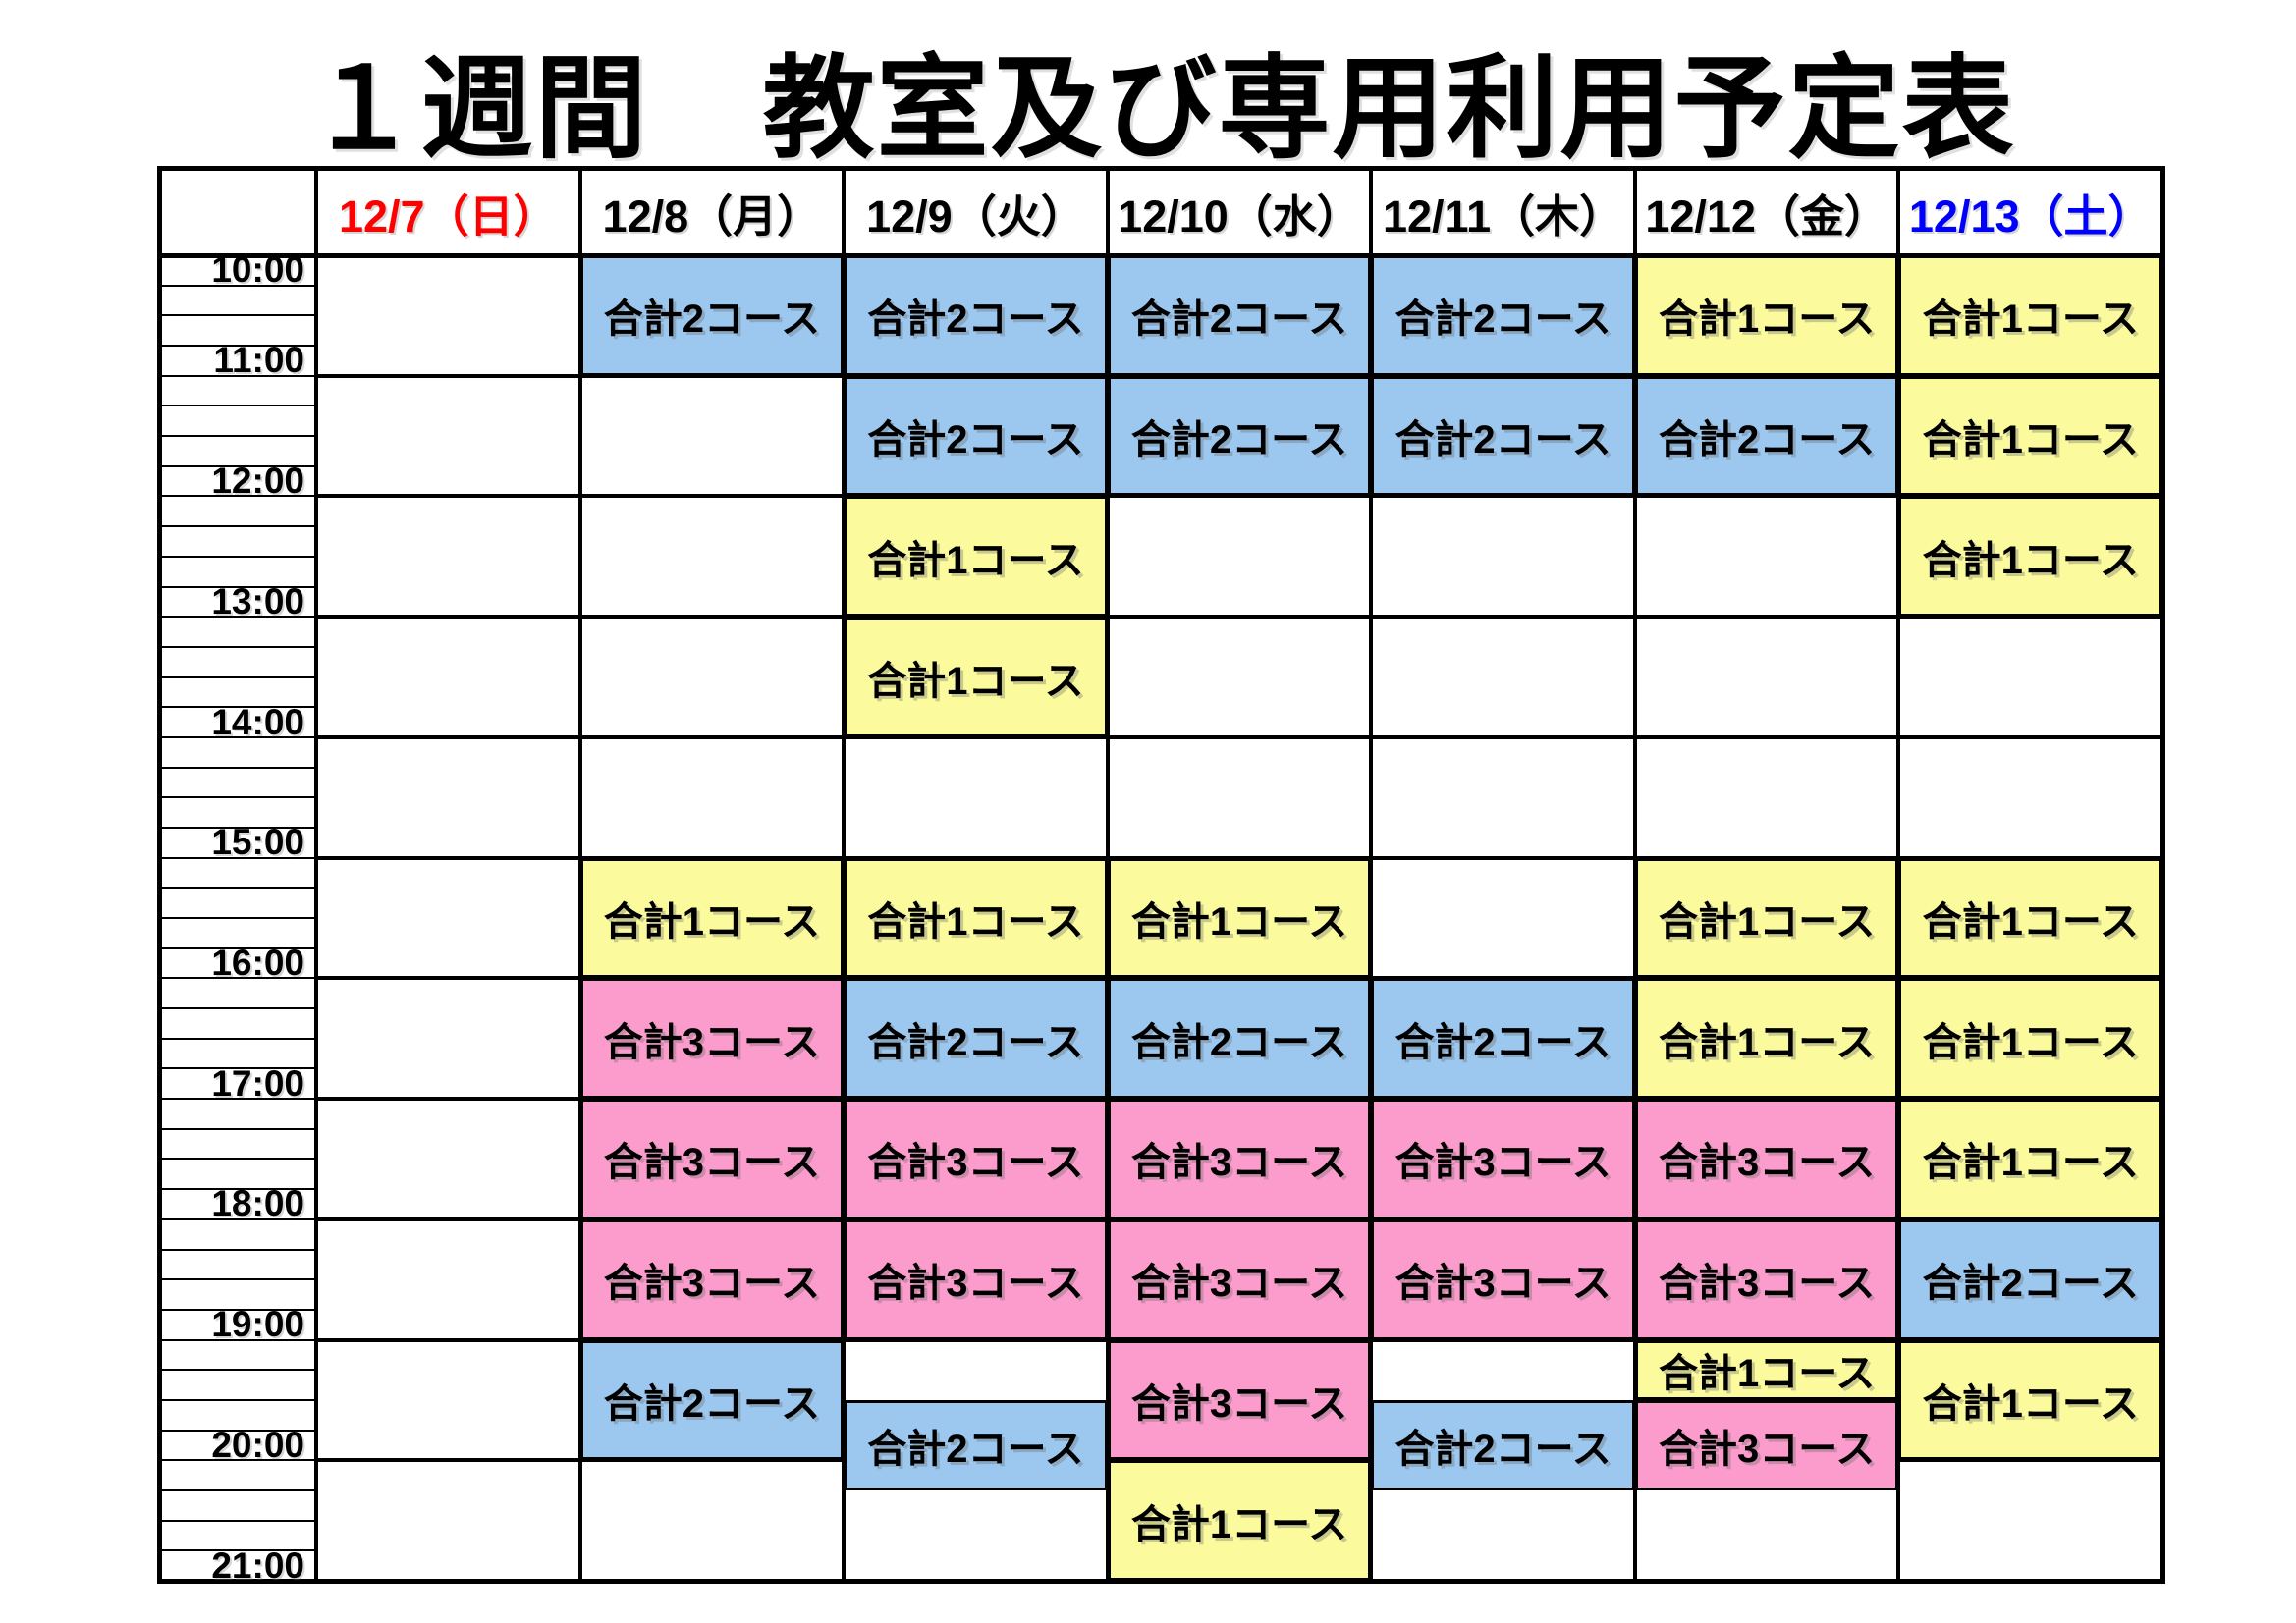  Describe the element at coordinates (2031, 216) in the screenshot. I see `day-header: 12/13（土）` at that location.